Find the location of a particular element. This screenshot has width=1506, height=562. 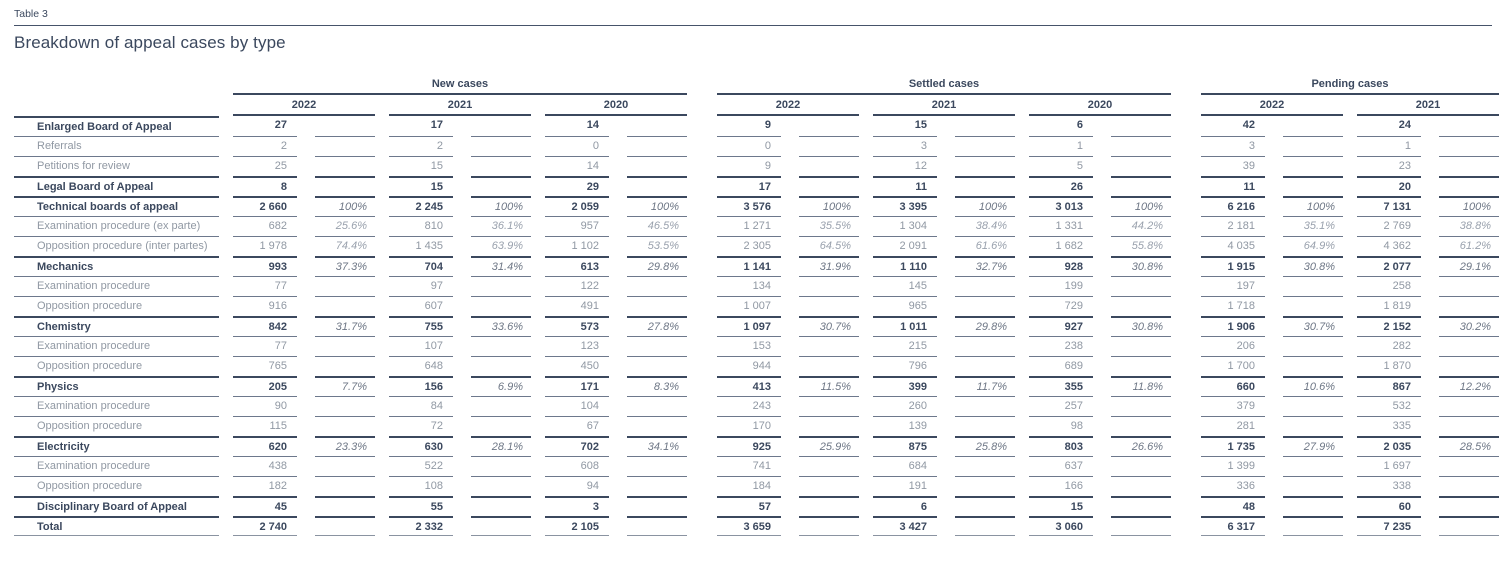

percent-cell: 30.8% is located at coordinates (1313, 266).